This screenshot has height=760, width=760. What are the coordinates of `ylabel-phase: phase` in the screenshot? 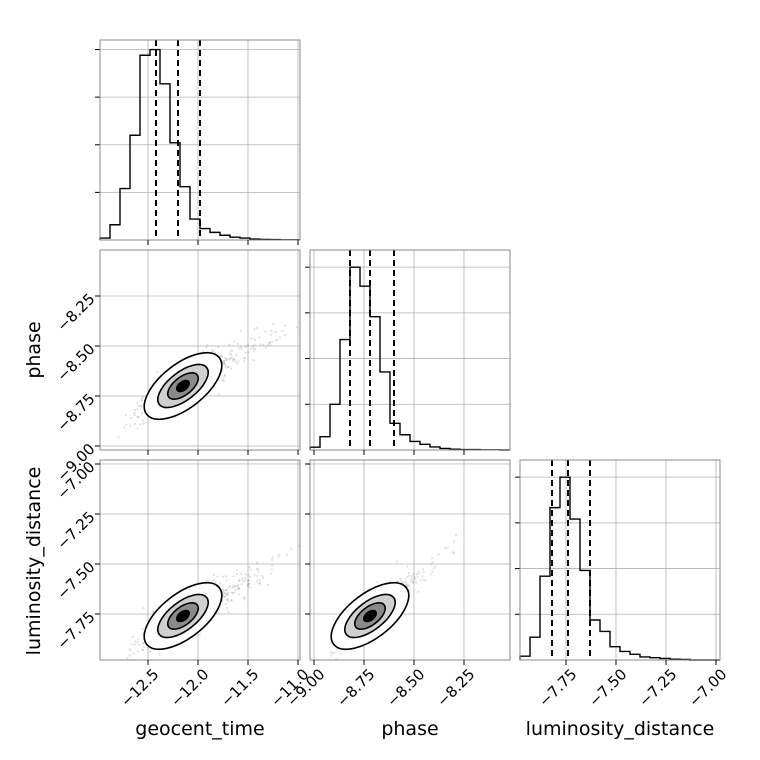 It's located at (34, 349).